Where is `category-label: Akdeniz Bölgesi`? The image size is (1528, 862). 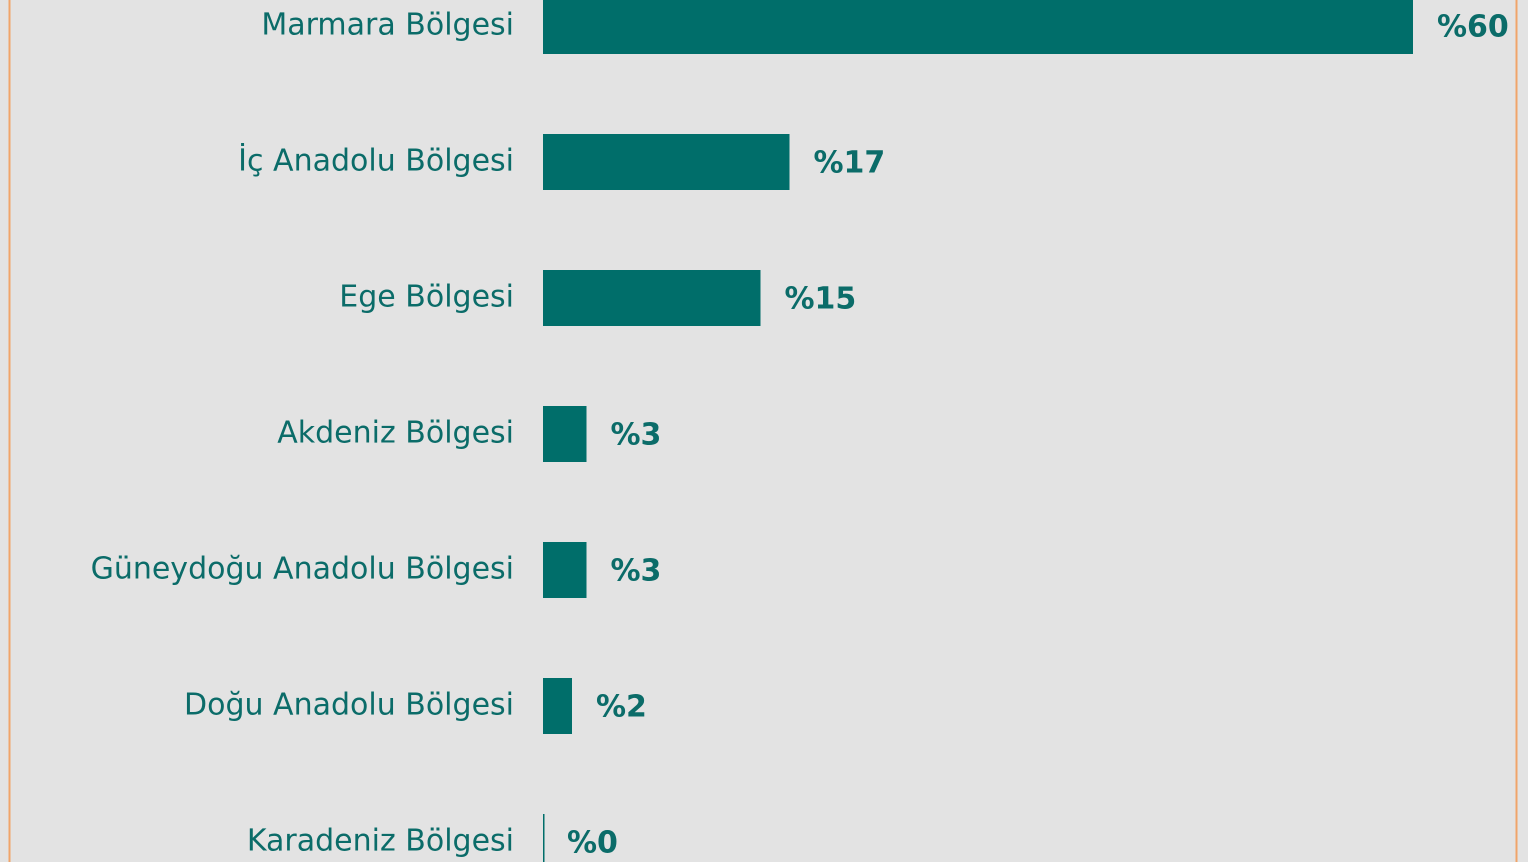 category-label: Akdeniz Bölgesi is located at coordinates (395, 433).